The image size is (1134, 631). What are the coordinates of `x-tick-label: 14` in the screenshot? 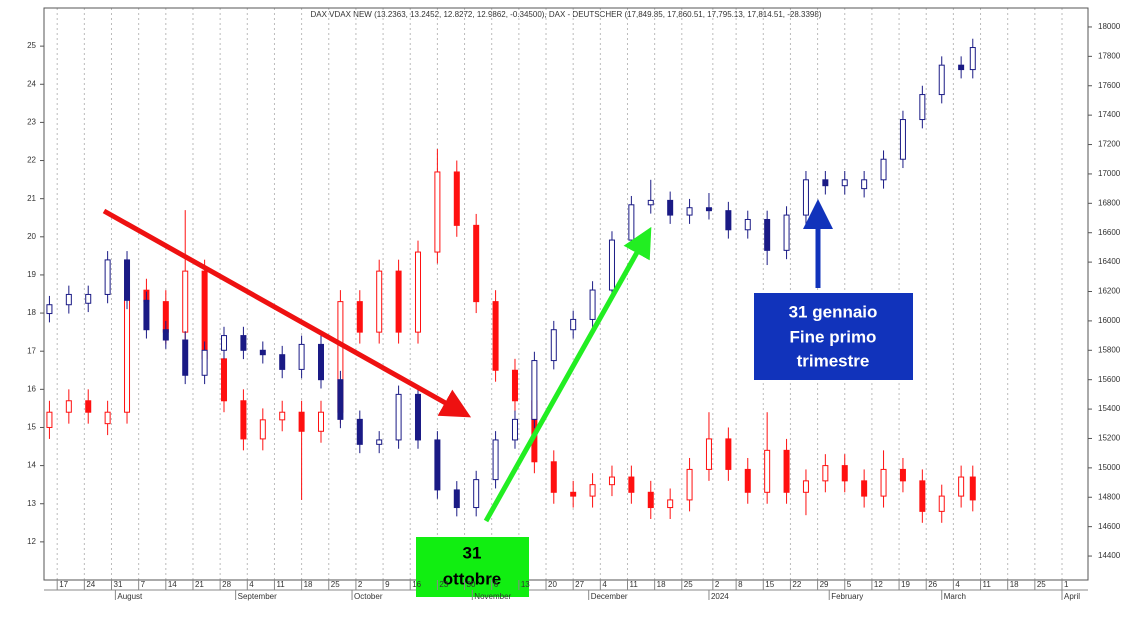 It's located at (172, 584).